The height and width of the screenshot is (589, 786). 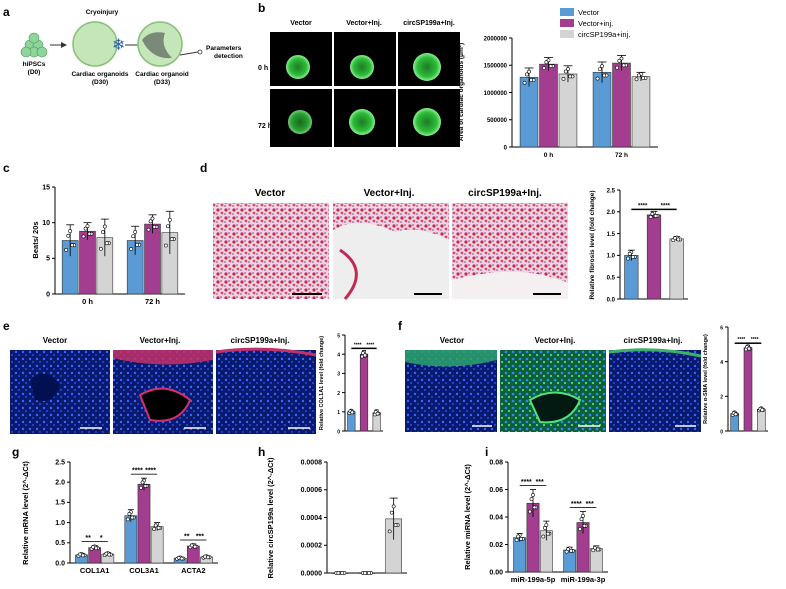 I want to click on b-images, so click(x=365, y=89).